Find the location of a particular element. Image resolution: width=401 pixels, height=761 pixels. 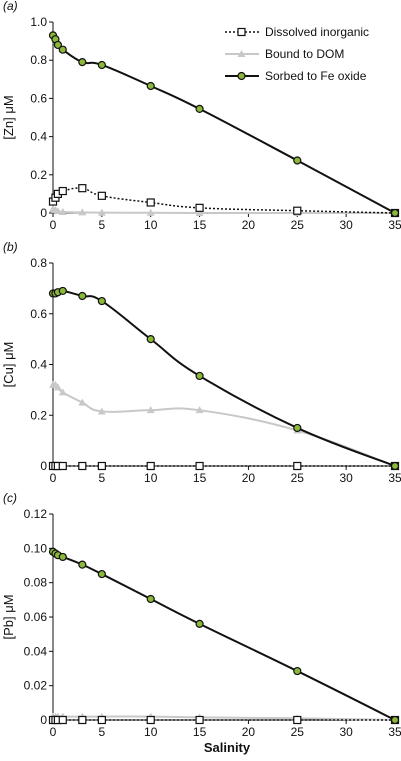

legend-marker-dom is located at coordinates (241, 53).